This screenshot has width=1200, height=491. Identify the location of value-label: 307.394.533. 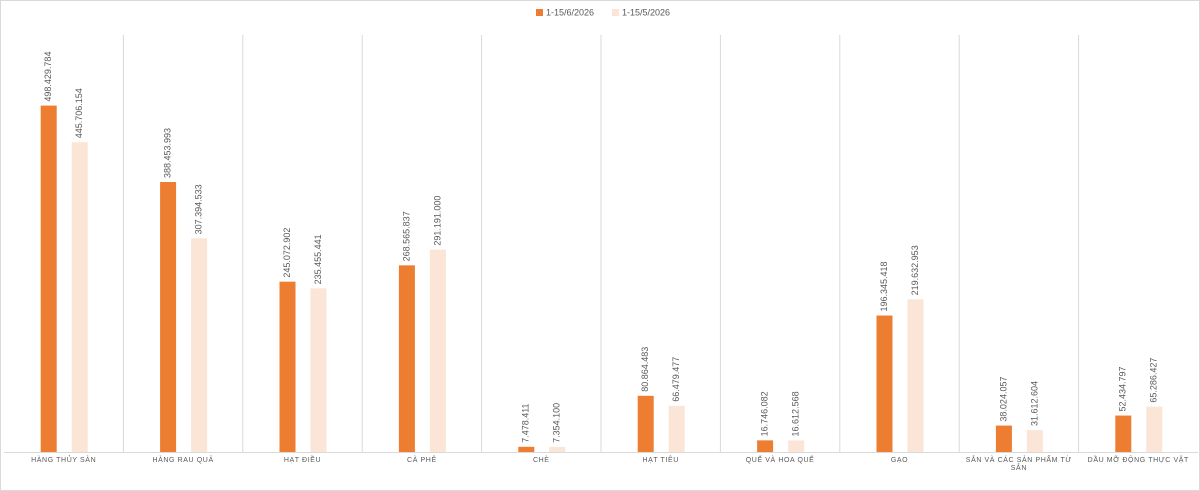
(198, 209).